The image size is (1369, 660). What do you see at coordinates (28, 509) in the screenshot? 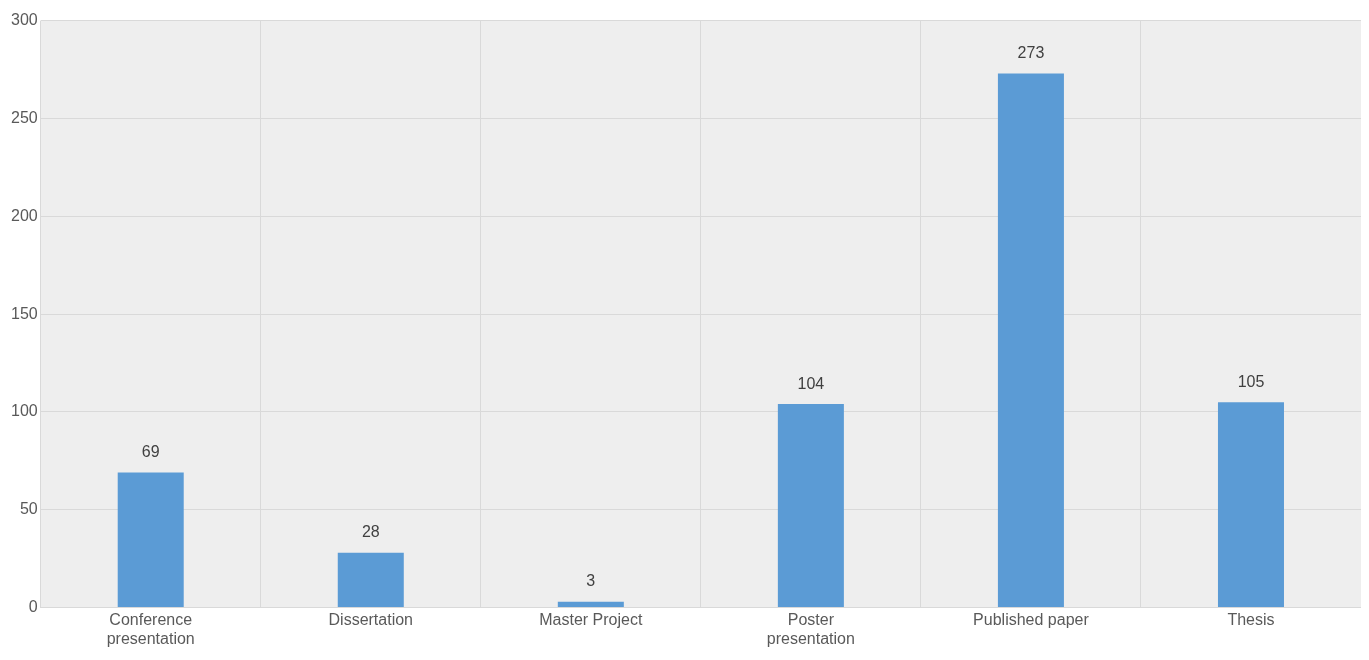
I see `y-tick-label: 50` at bounding box center [28, 509].